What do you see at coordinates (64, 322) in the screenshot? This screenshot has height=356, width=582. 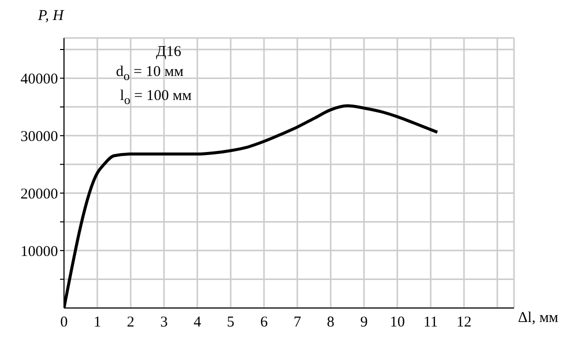 I see `x-tick-label: 0` at bounding box center [64, 322].